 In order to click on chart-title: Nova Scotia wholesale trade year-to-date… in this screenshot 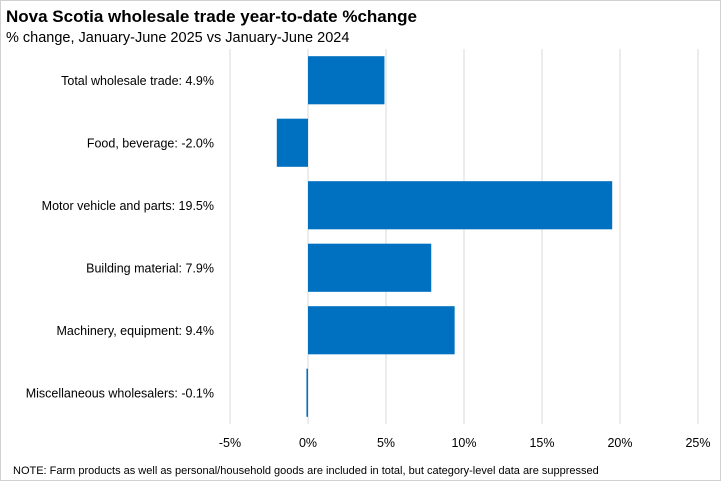, I will do `click(211, 16)`.